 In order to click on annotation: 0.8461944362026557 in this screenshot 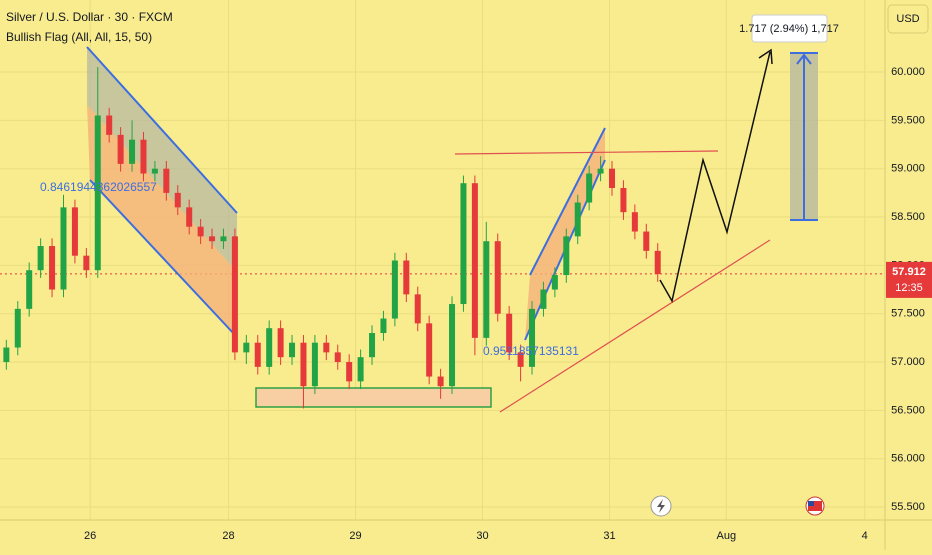, I will do `click(98, 187)`.